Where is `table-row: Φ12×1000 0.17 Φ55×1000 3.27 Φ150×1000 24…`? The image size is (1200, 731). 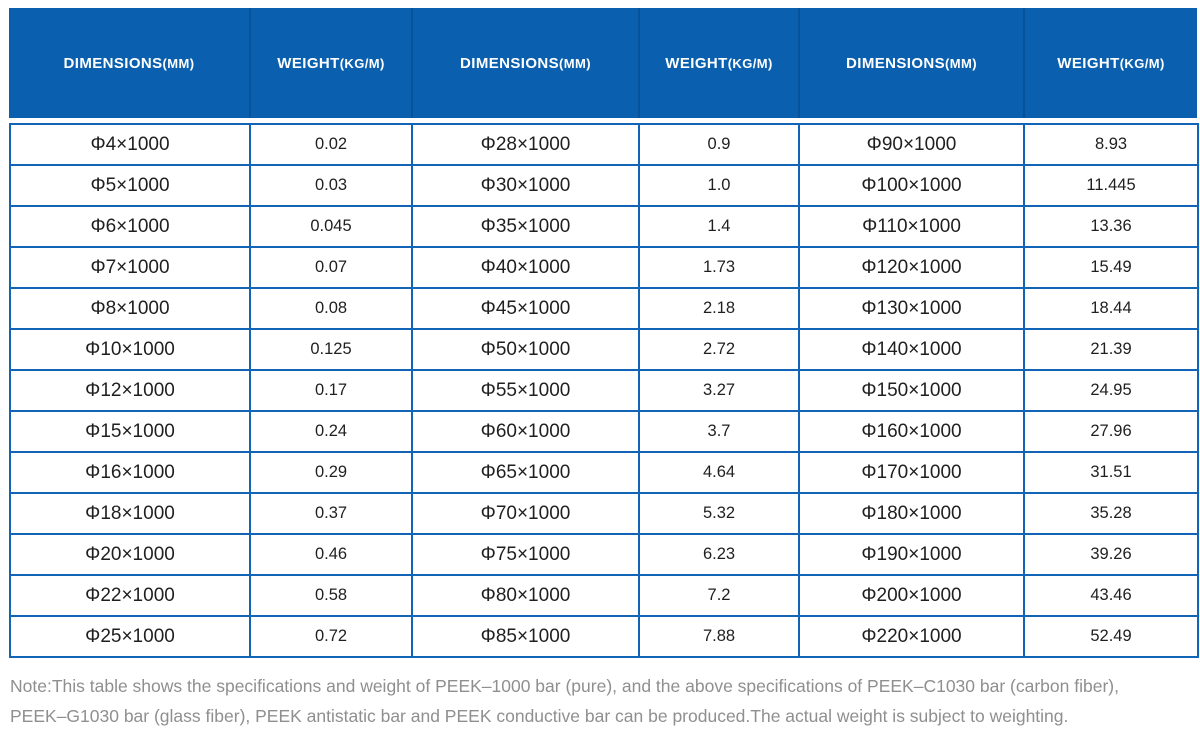 table-row: Φ12×1000 0.17 Φ55×1000 3.27 Φ150×1000 24… is located at coordinates (604, 390).